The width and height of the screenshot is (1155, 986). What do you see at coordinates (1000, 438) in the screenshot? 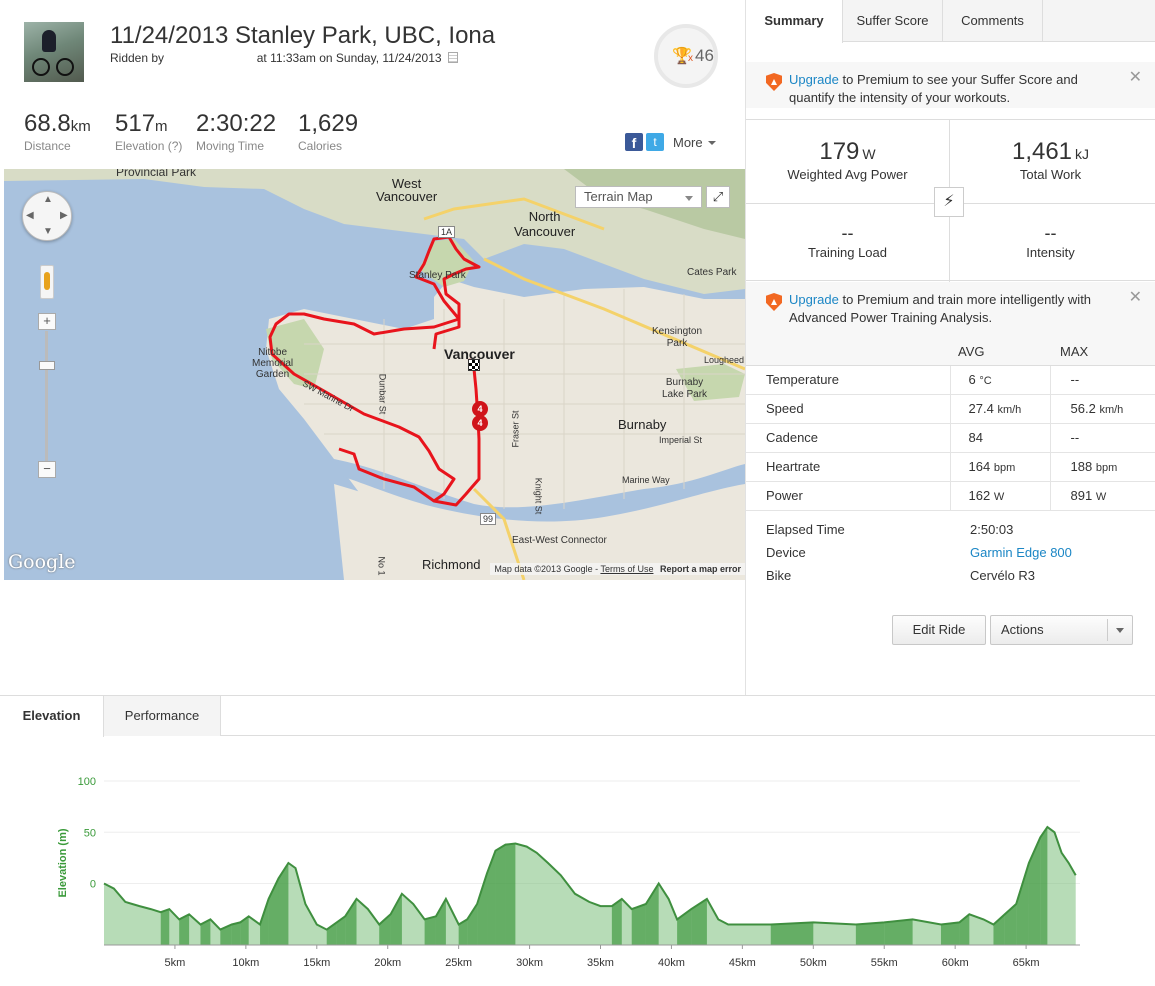
I see `metric-avg: 84` at bounding box center [1000, 438].